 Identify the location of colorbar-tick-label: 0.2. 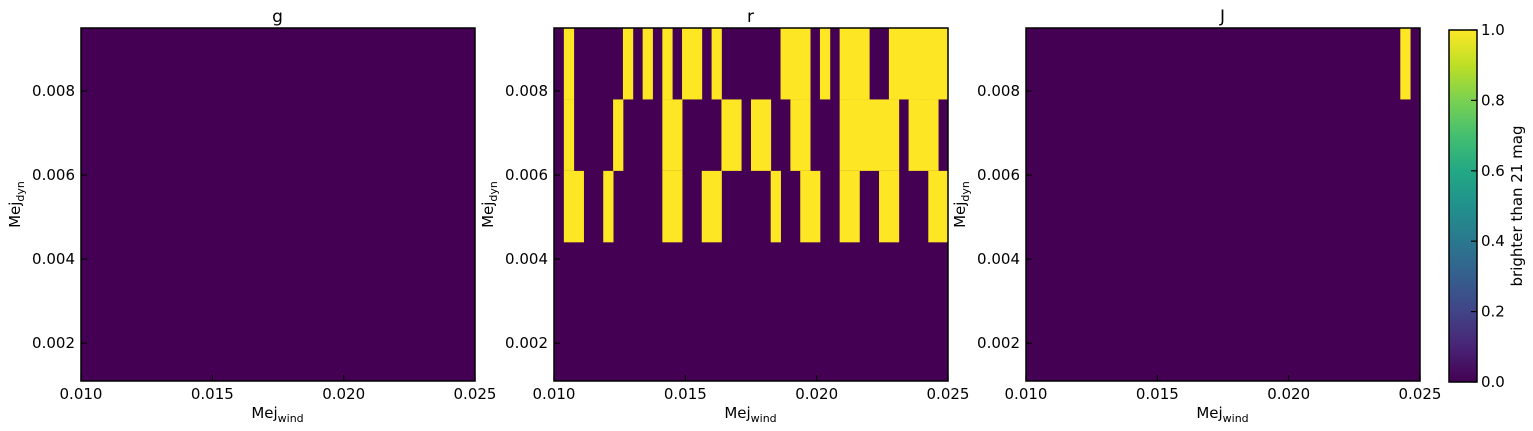
(1493, 312).